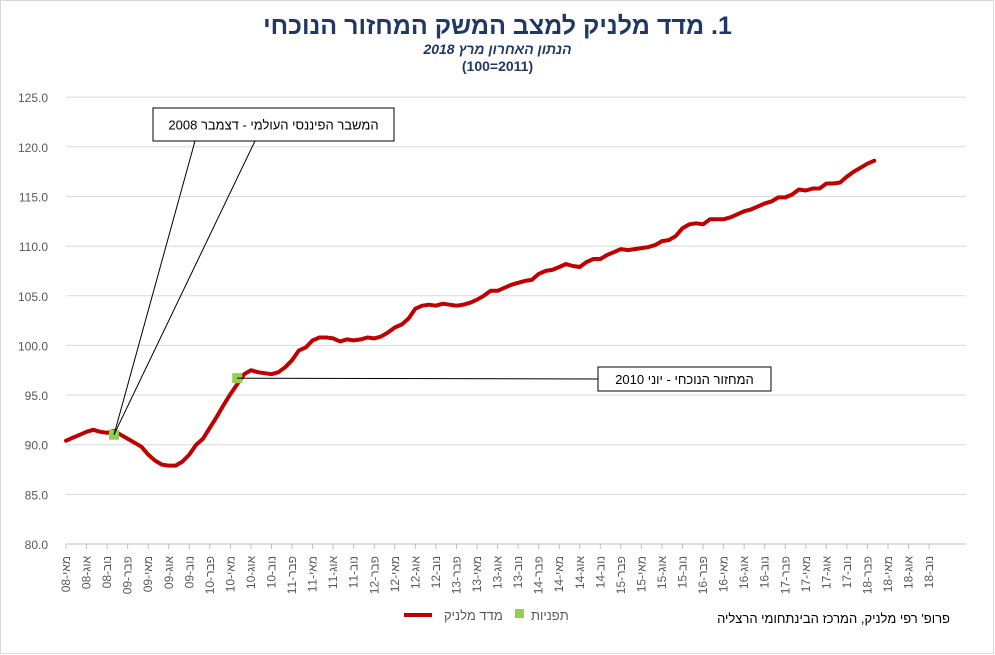 The image size is (995, 655). Describe the element at coordinates (456, 575) in the screenshot. I see `x-tick-label: פבר-13` at that location.